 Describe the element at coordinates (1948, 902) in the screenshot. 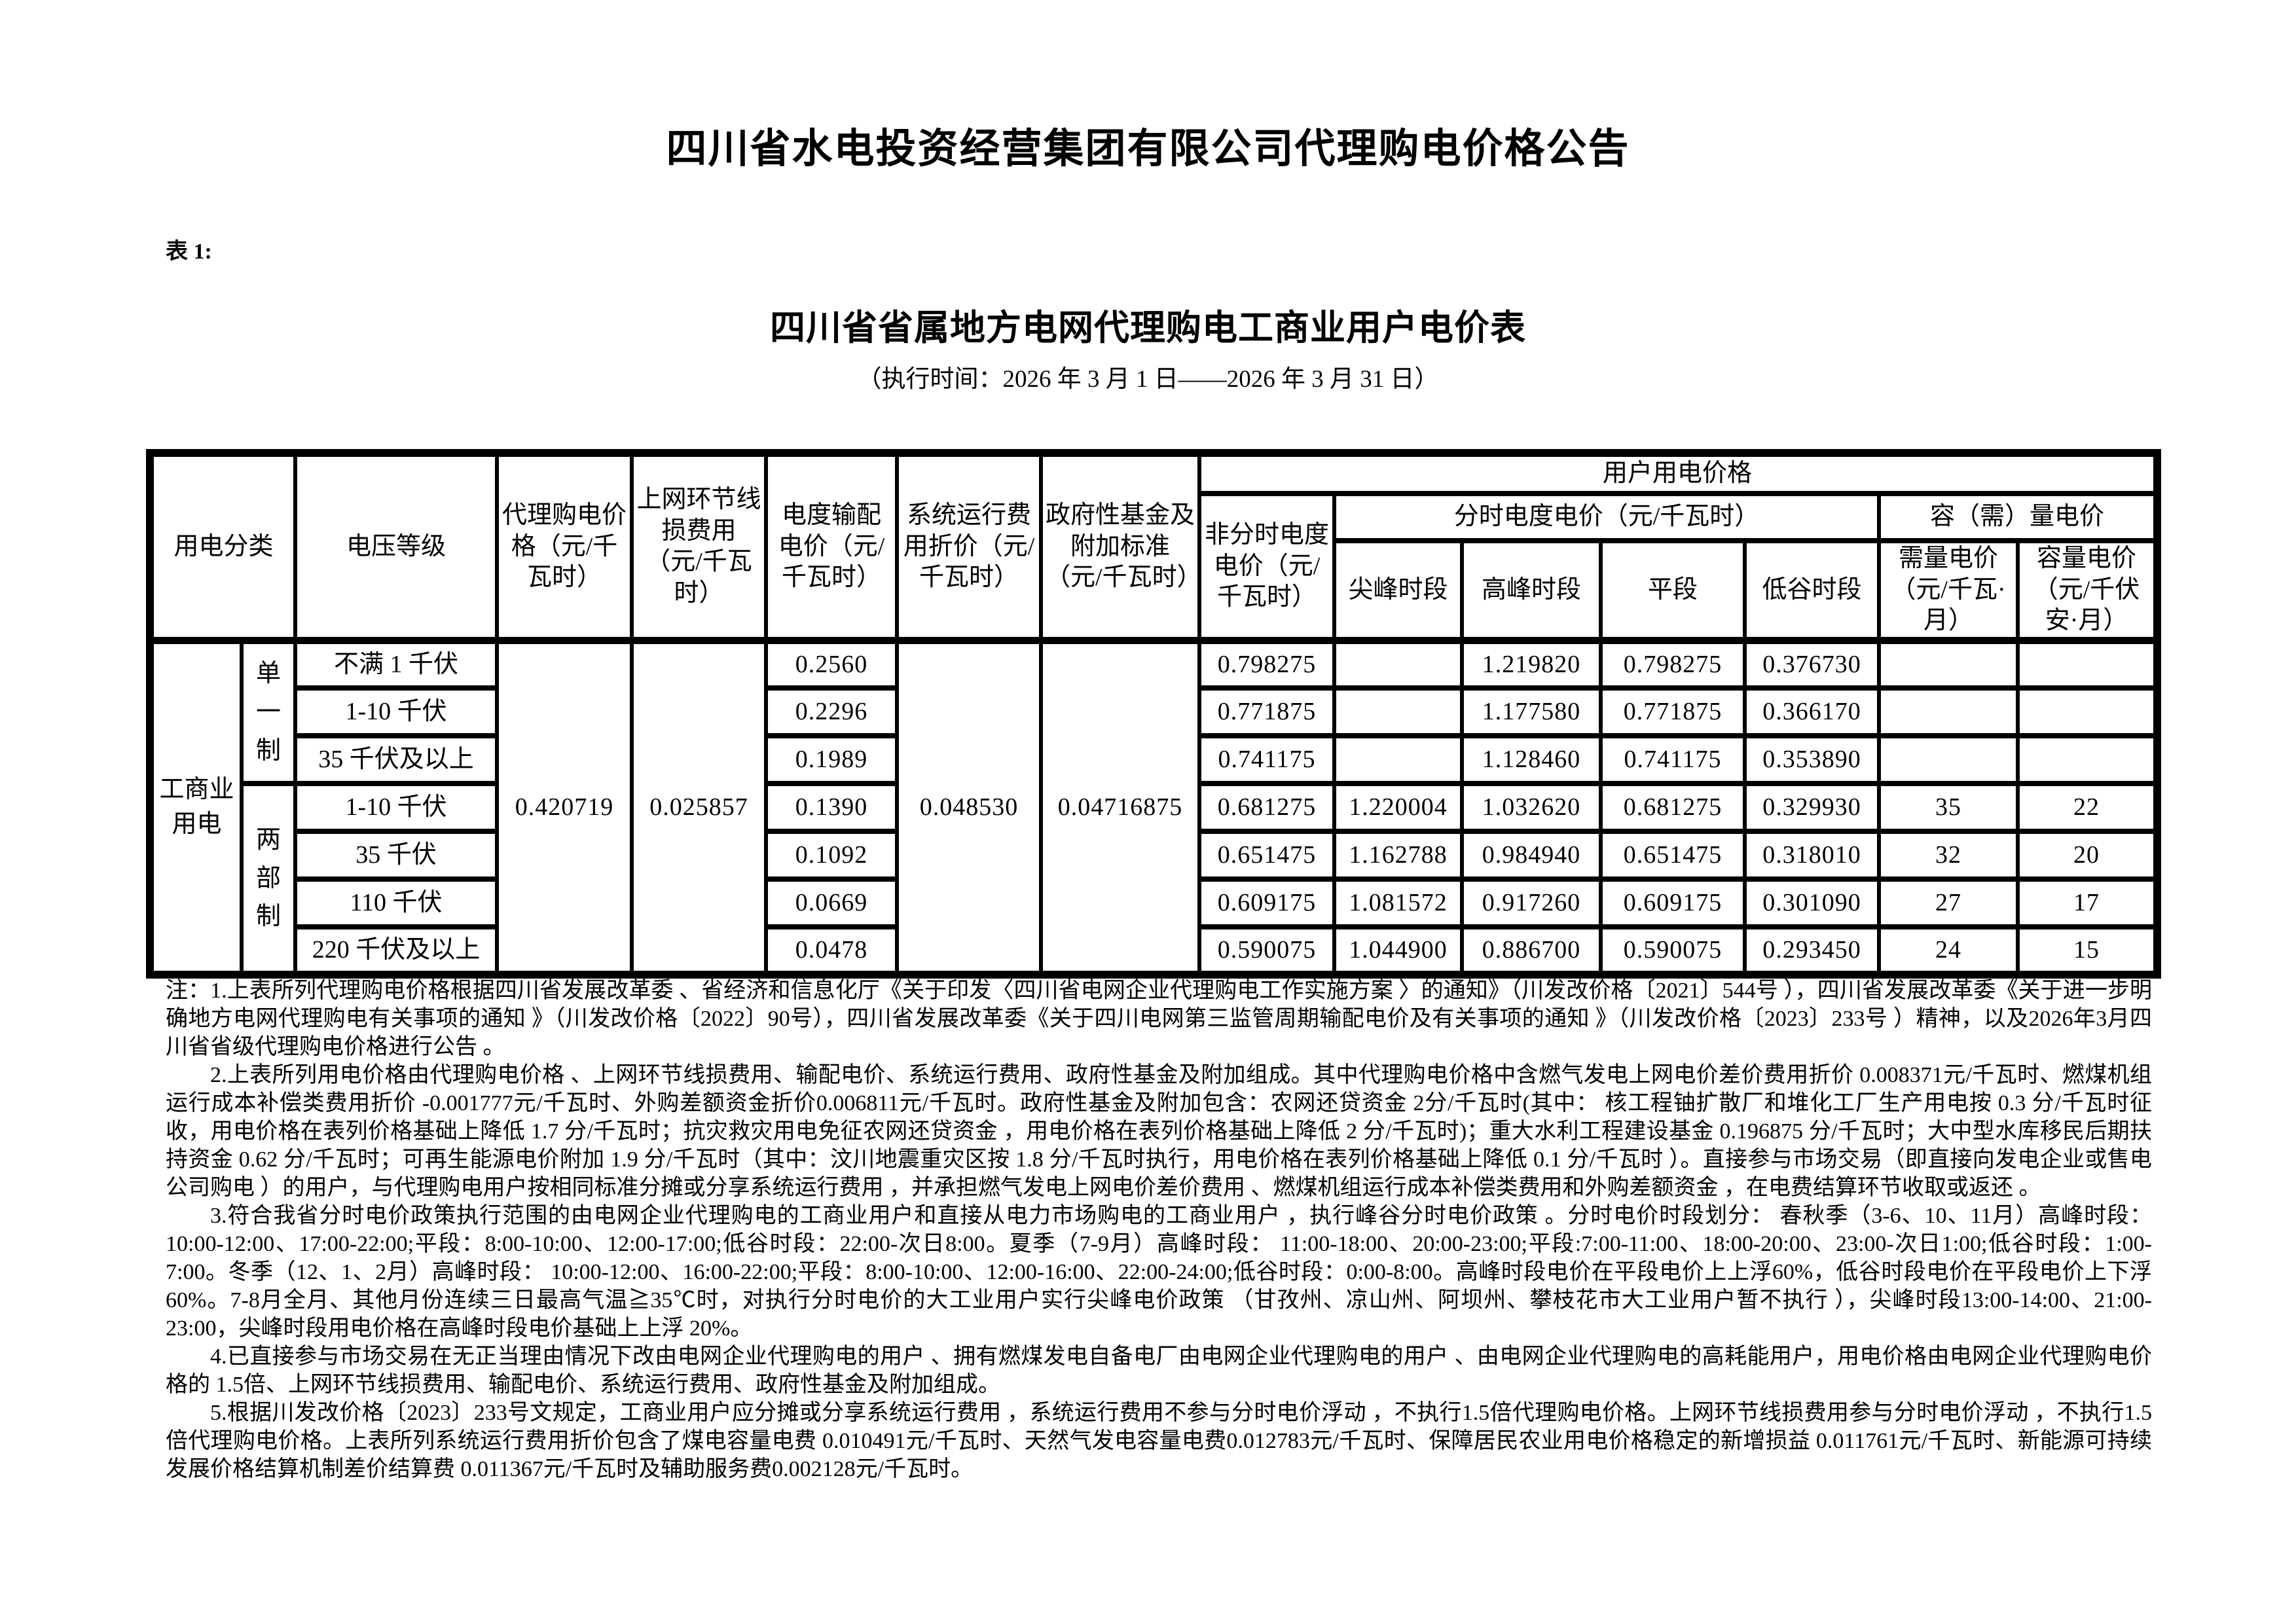

I see `demand-cell: 27` at that location.